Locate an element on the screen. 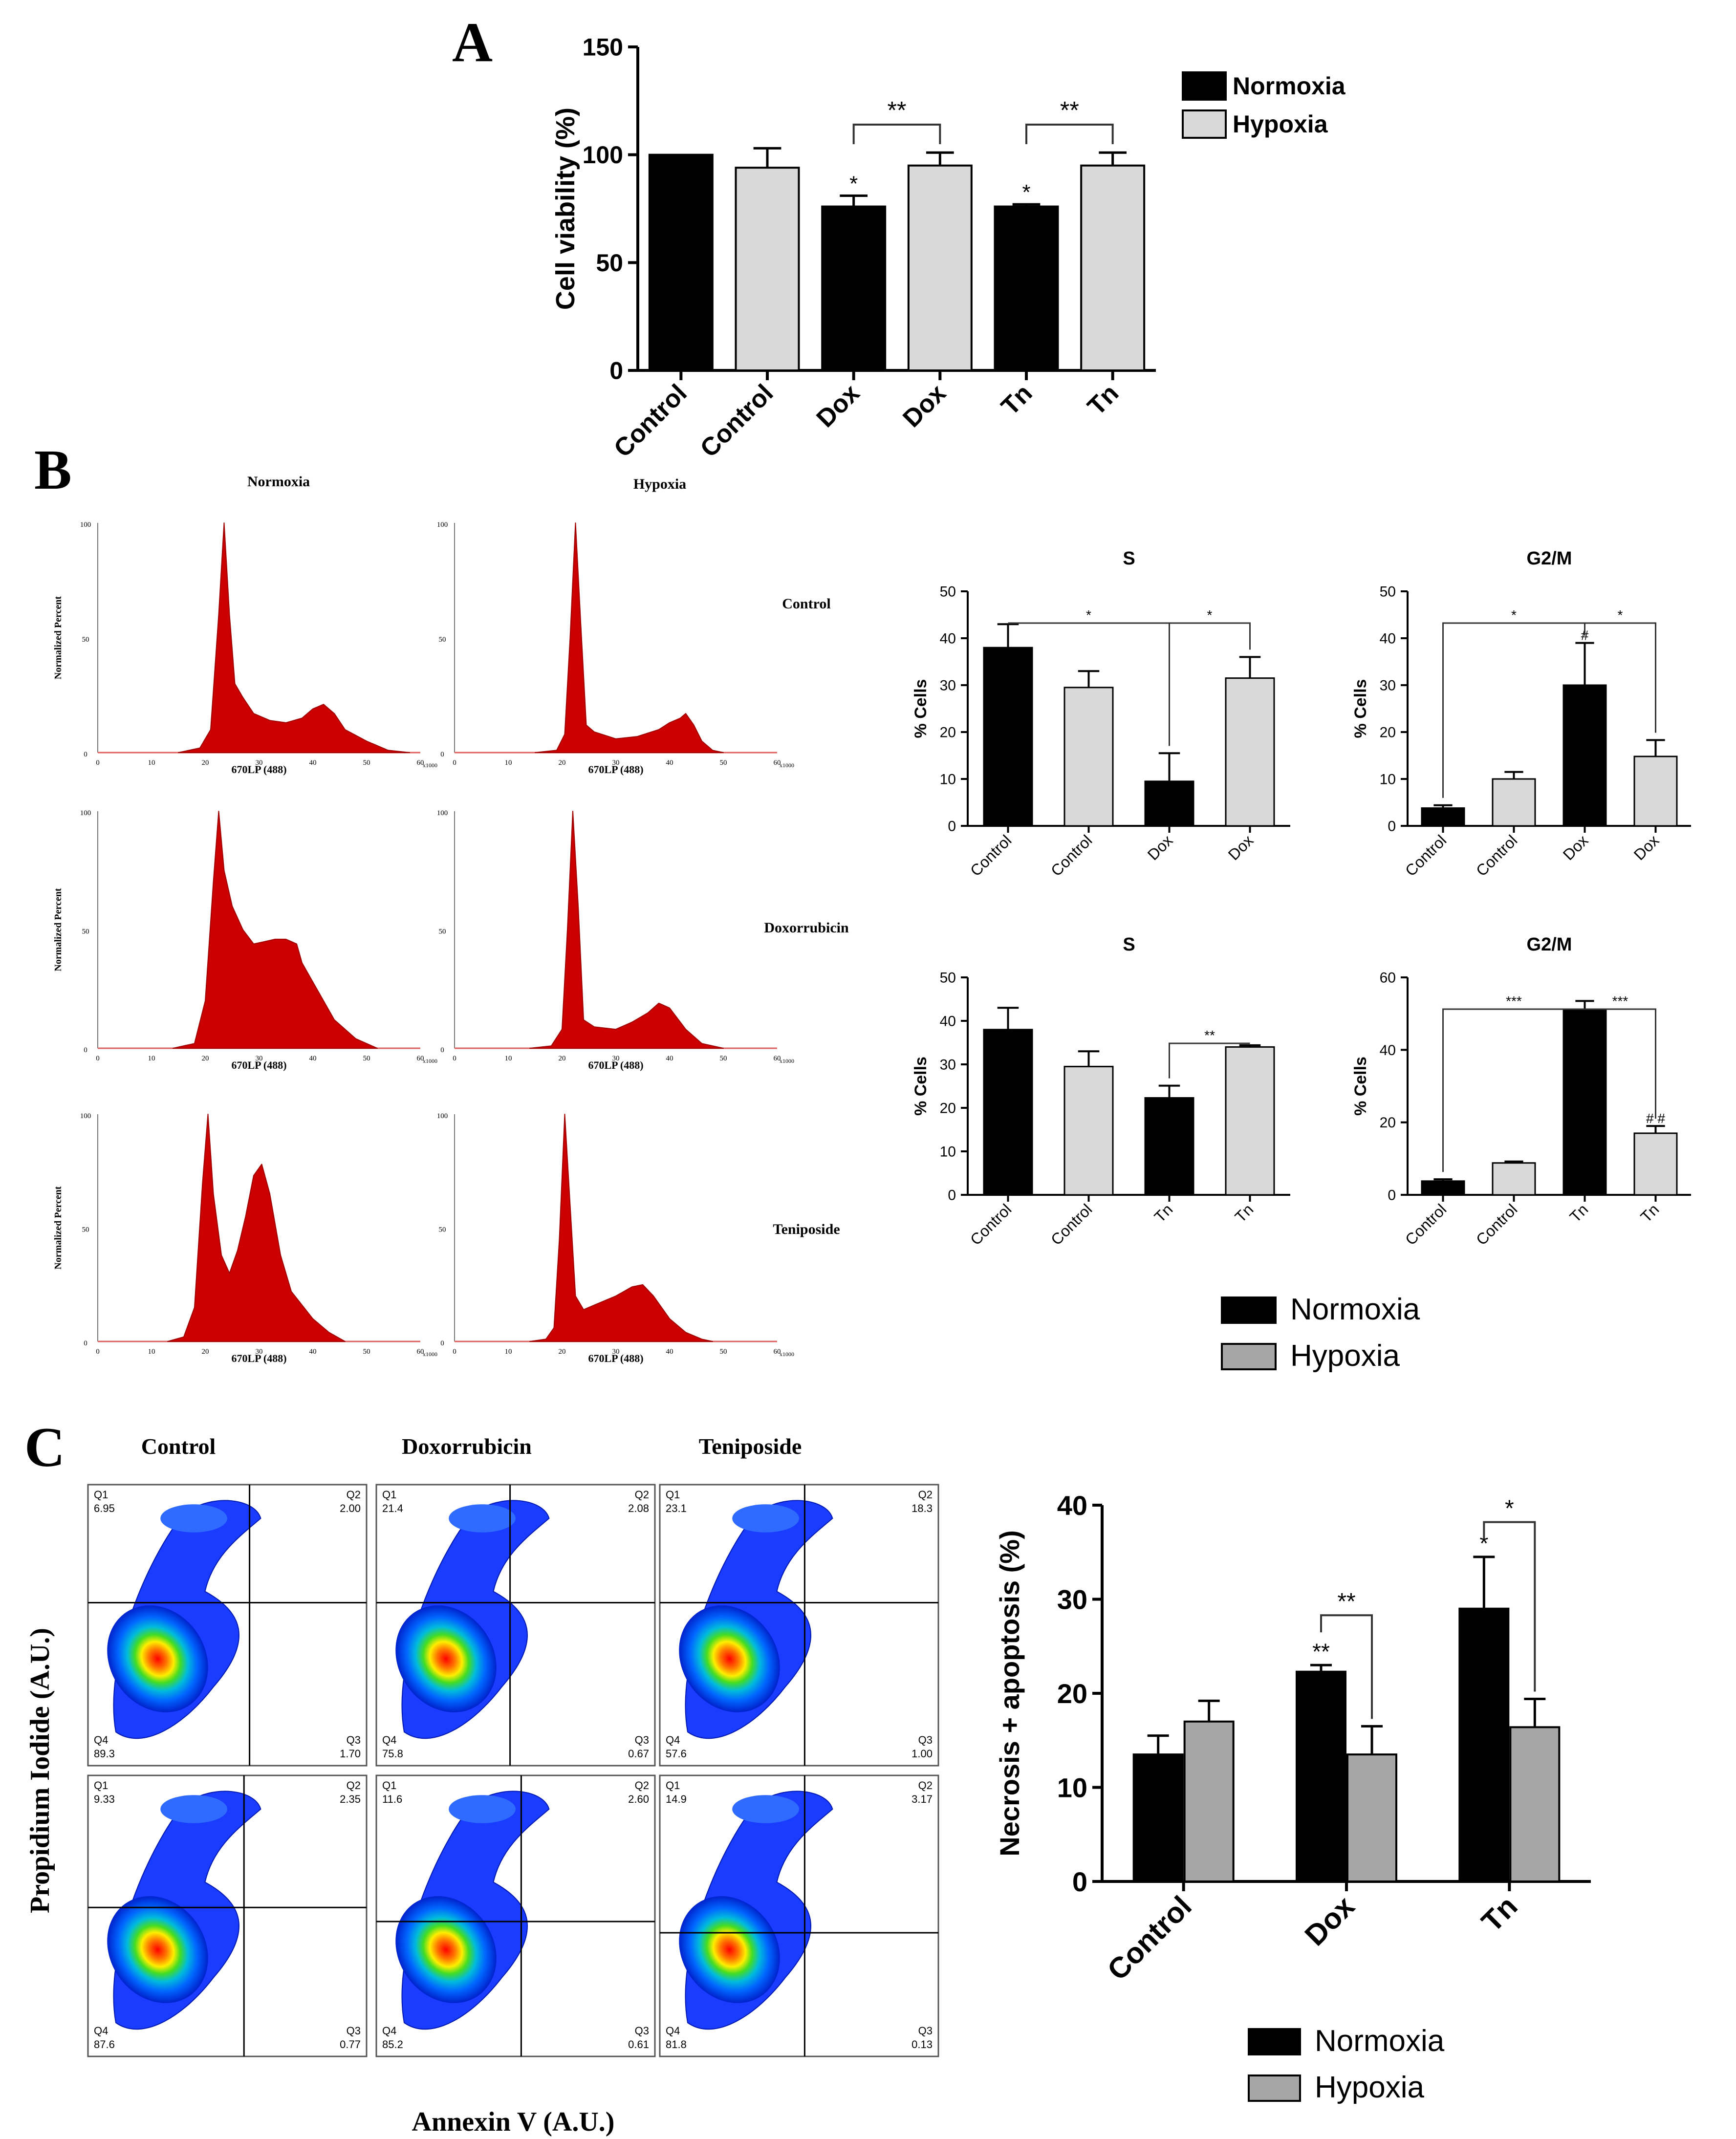 The width and height of the screenshot is (1736, 2139). bracket-label: ** is located at coordinates (1346, 1602).